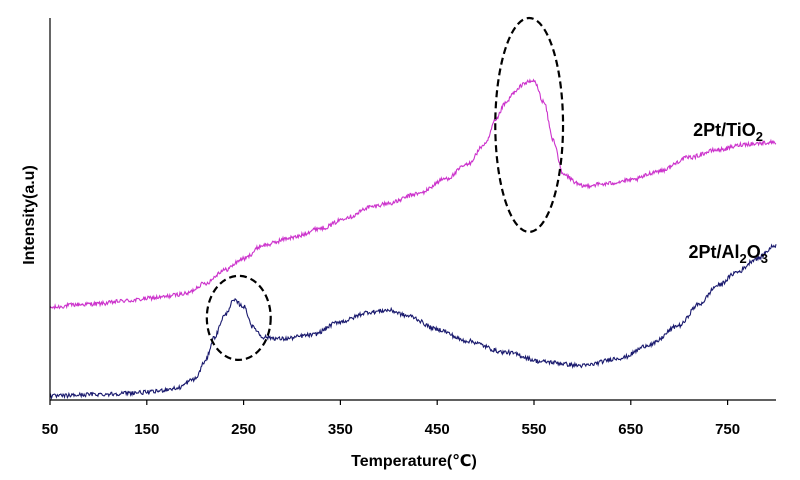 This screenshot has height=480, width=800. Describe the element at coordinates (238, 317) in the screenshot. I see `peak-highlight-al2o3` at that location.